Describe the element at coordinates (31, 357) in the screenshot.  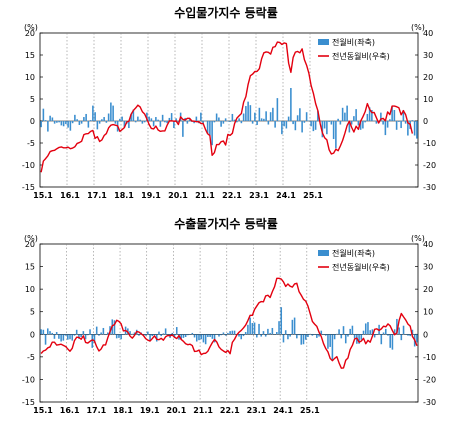
I see `left-tick-label: -5` at that location.